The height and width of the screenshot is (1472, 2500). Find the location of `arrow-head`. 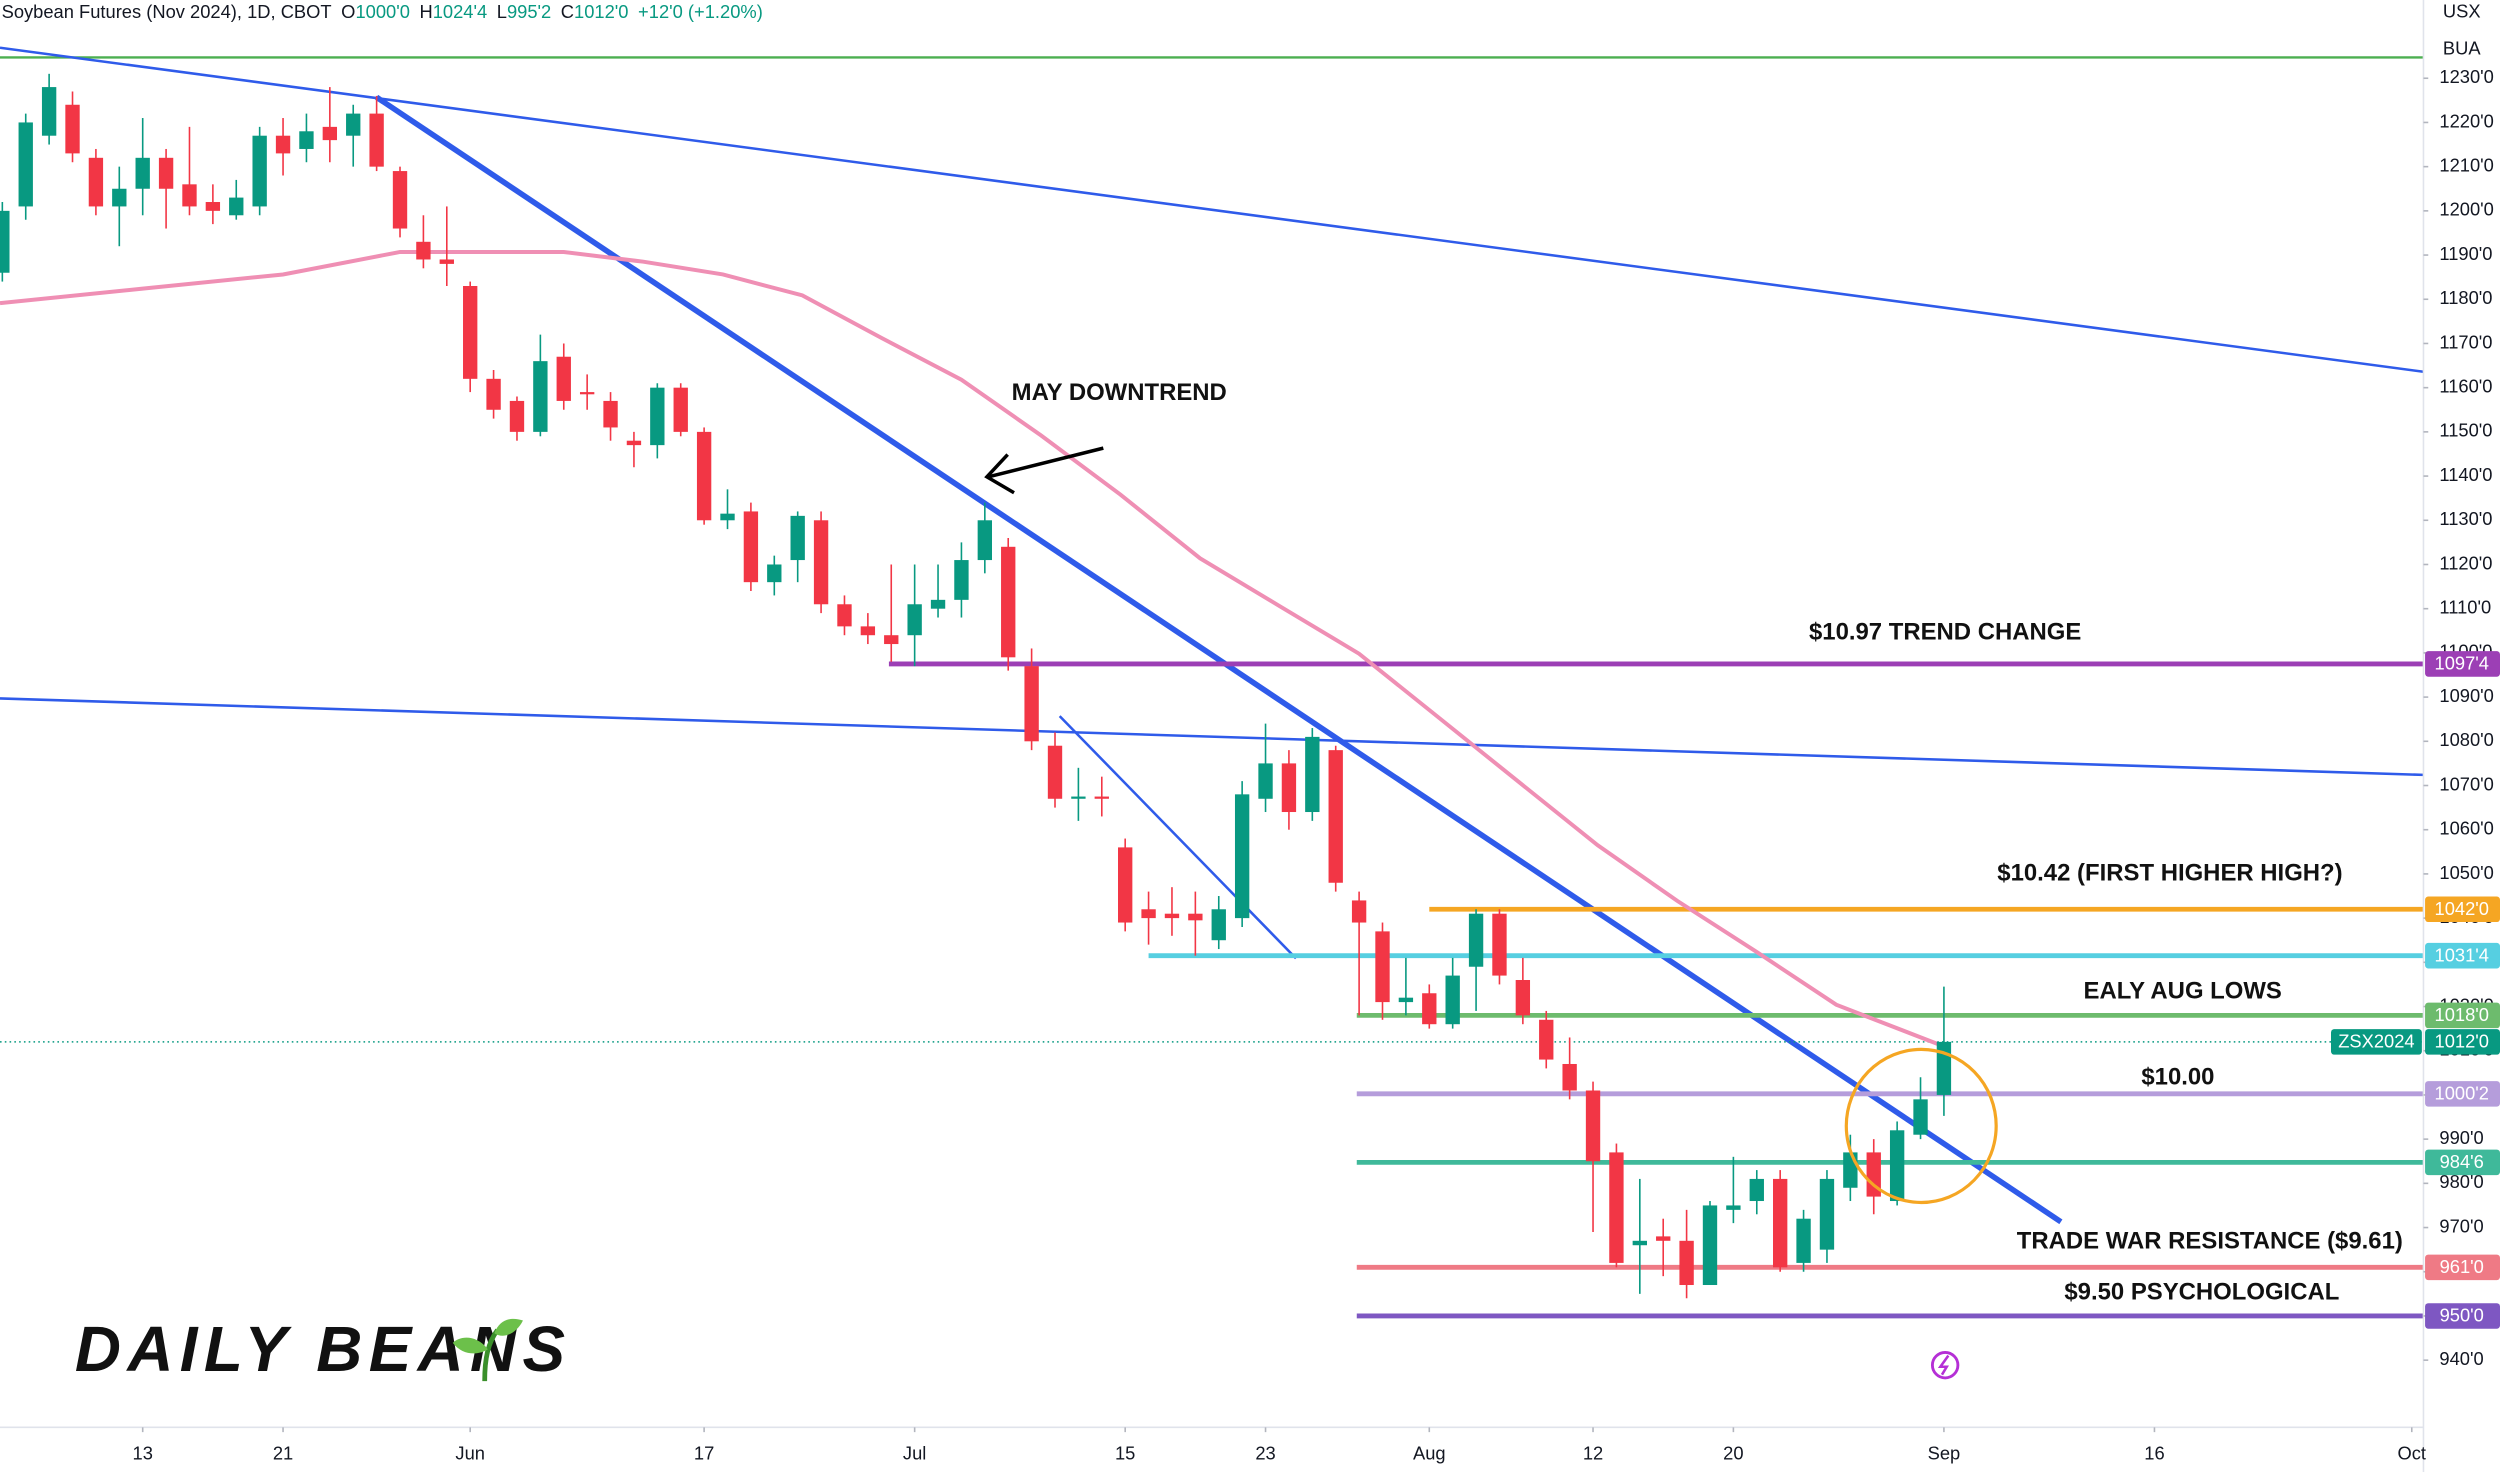

arrow-head is located at coordinates (999, 474).